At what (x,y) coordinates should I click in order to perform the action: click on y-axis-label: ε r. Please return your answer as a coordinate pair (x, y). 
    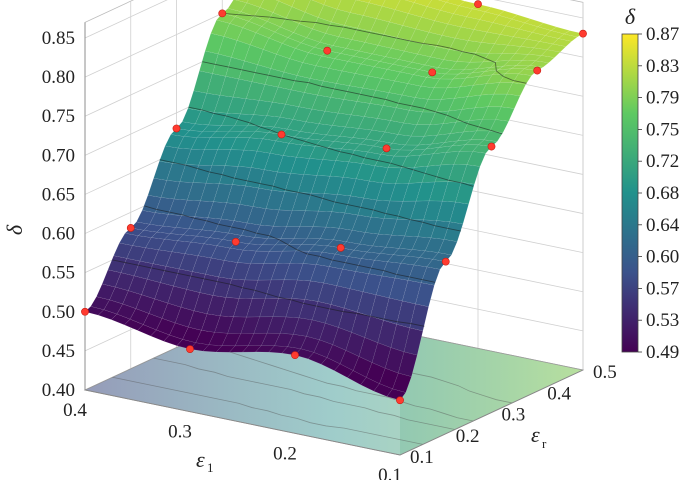
    Looking at the image, I should click on (539, 436).